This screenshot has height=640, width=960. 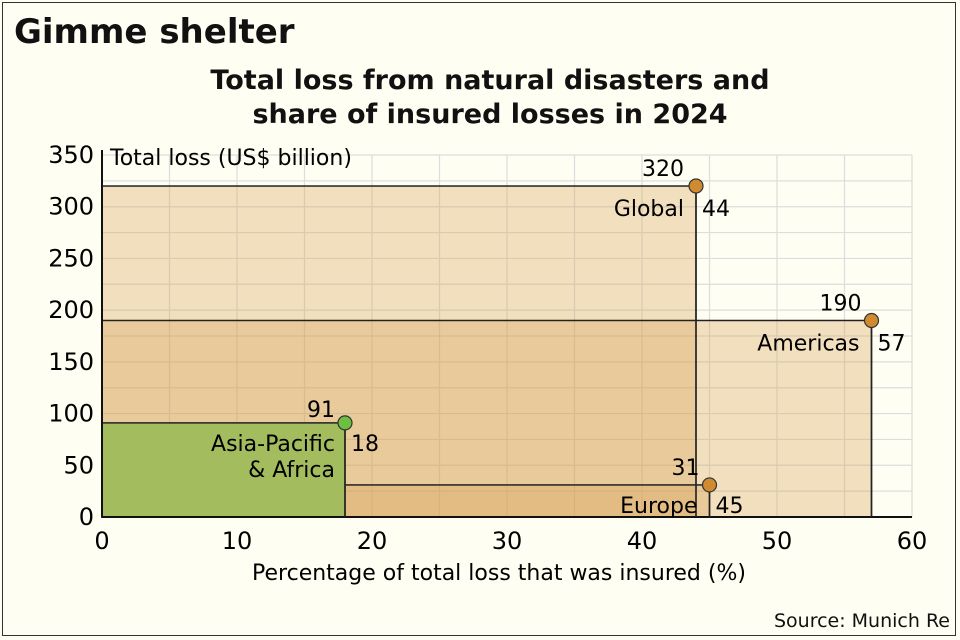 I want to click on value-label-insured: 57, so click(x=892, y=343).